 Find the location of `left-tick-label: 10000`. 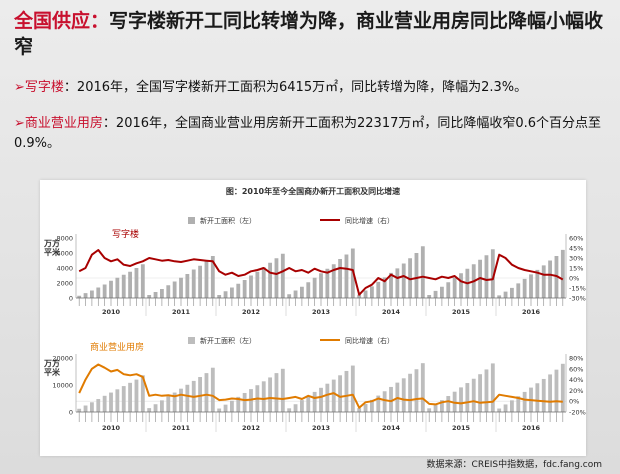

left-tick-label: 10000 is located at coordinates (62, 386).